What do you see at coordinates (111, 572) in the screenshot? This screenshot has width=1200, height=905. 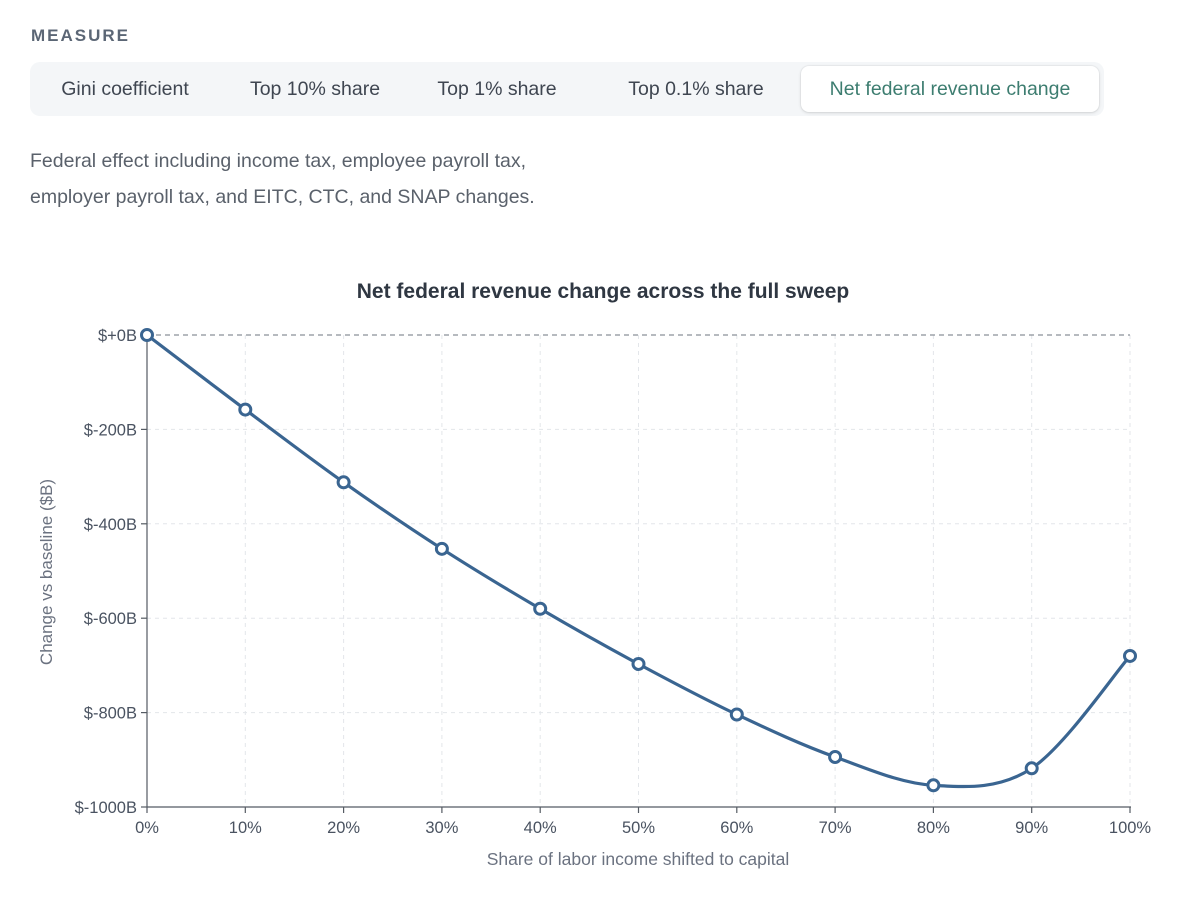 I see `y-axis-ticks: $+0B $-200B $-400B $-600B $-800B $-1000B` at bounding box center [111, 572].